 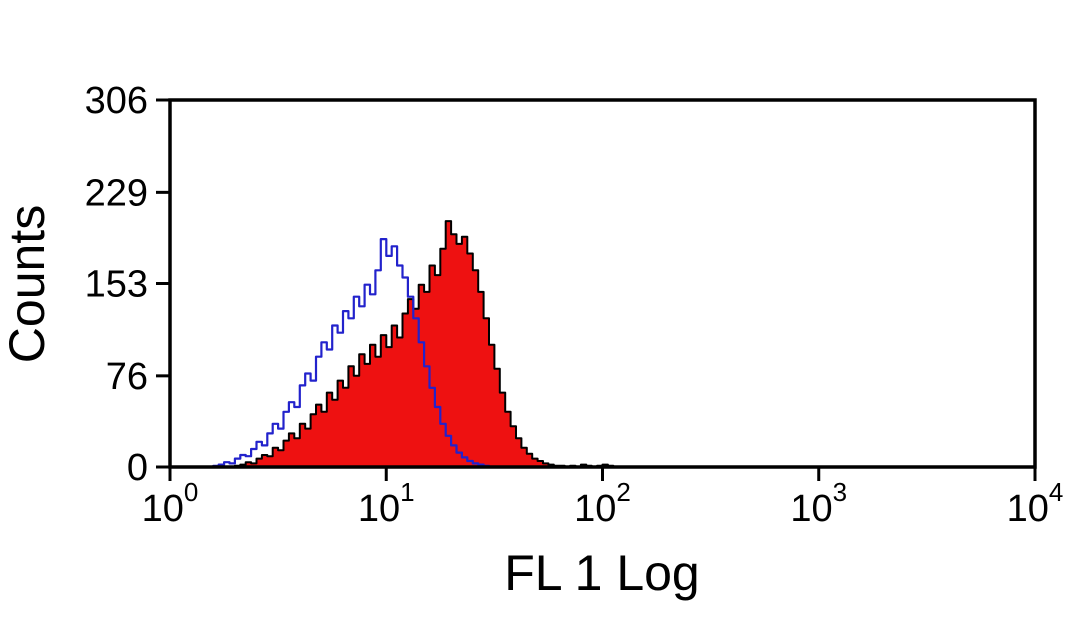 I want to click on series-stained-sample-filled-red, so click(x=426, y=344).